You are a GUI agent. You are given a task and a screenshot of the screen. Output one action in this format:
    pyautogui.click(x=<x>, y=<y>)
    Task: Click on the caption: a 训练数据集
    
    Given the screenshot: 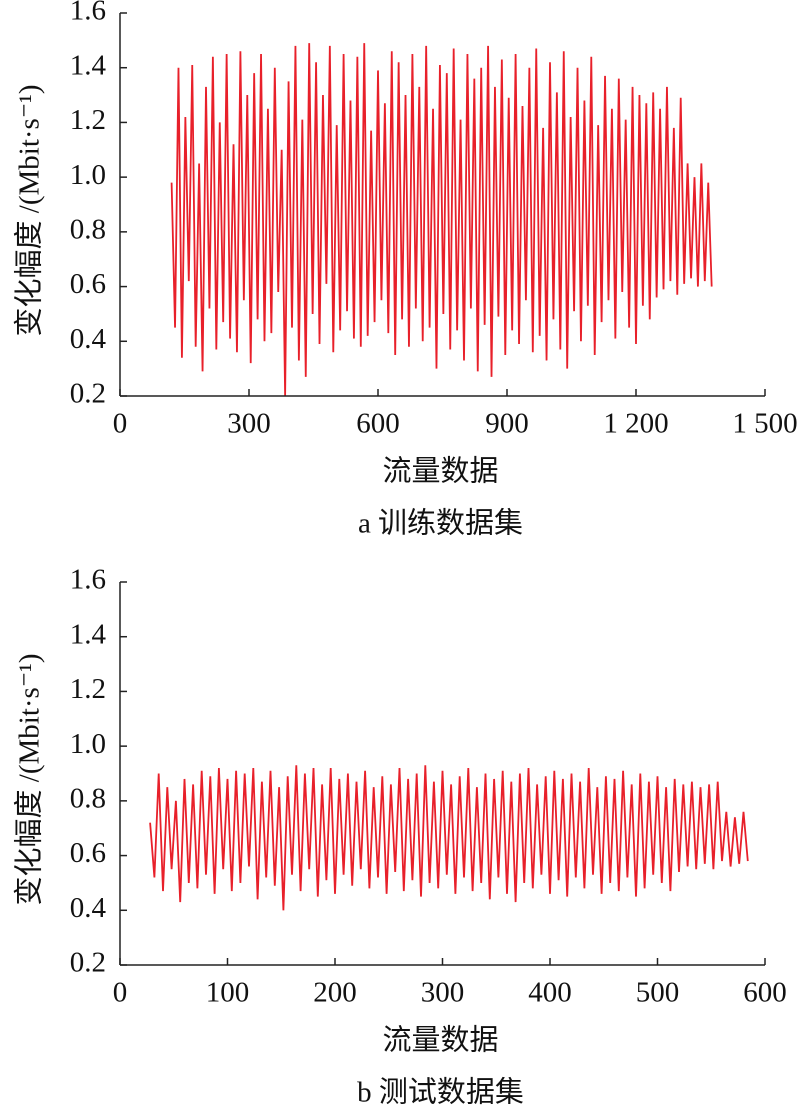 What is the action you would take?
    pyautogui.click(x=440, y=523)
    